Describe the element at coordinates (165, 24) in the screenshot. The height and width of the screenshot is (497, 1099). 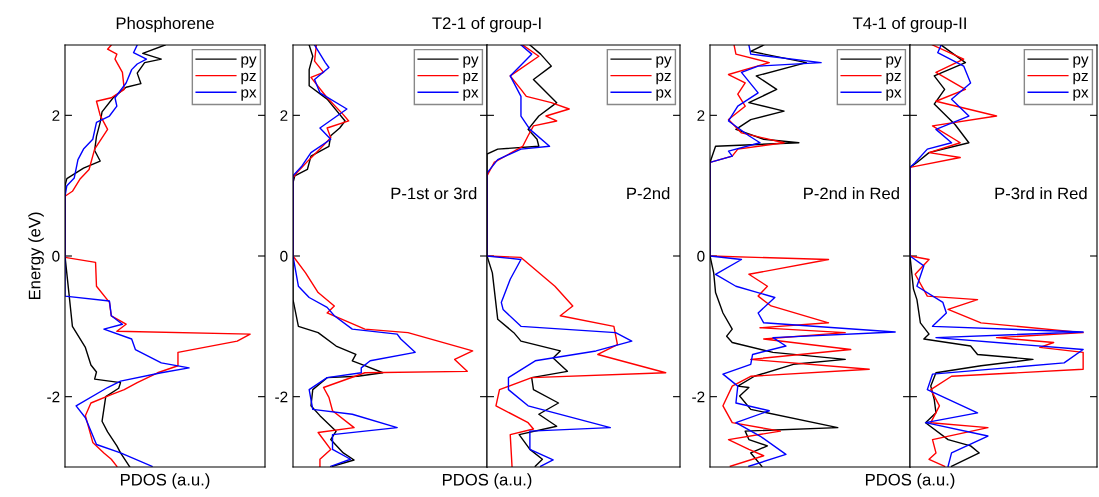
I see `chart-title: Phosphorene` at that location.